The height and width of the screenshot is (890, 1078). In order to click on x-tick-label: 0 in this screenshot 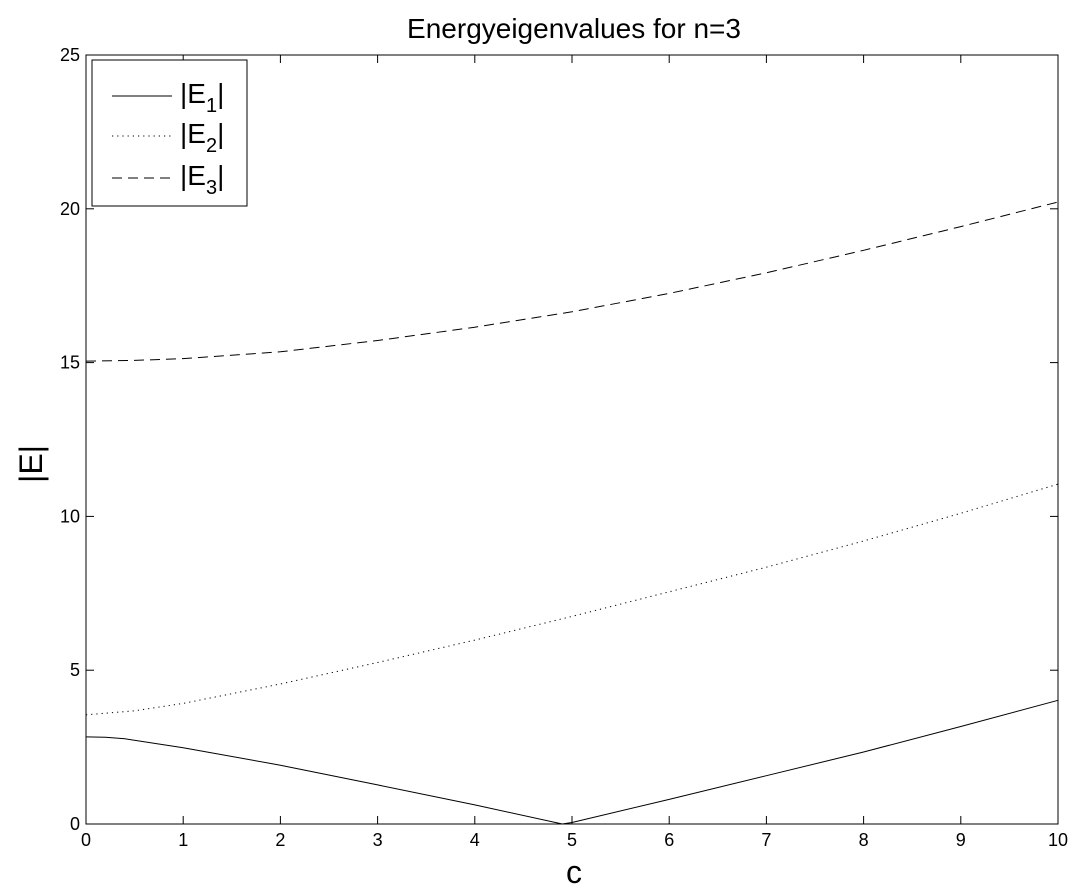, I will do `click(86, 840)`.